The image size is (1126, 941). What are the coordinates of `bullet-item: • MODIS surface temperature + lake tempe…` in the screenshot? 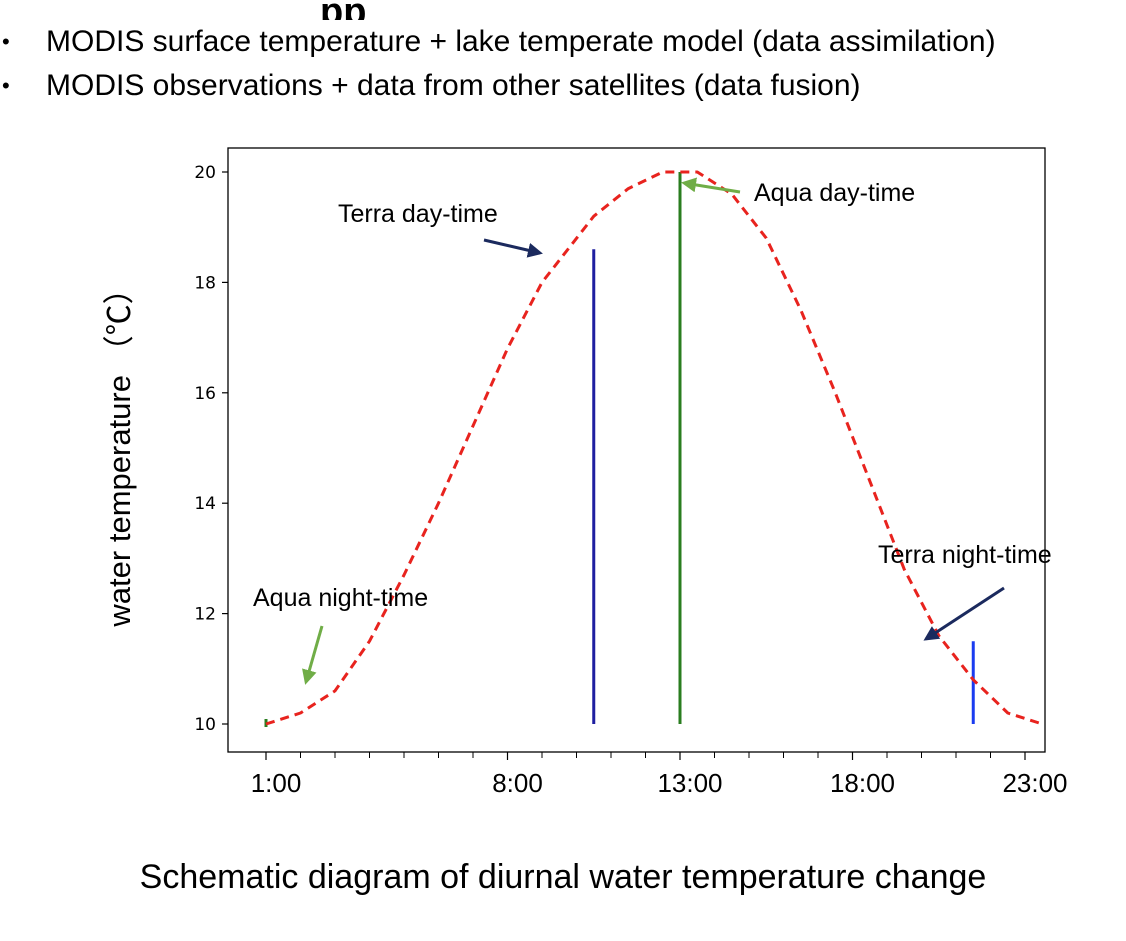 It's located at (563, 42).